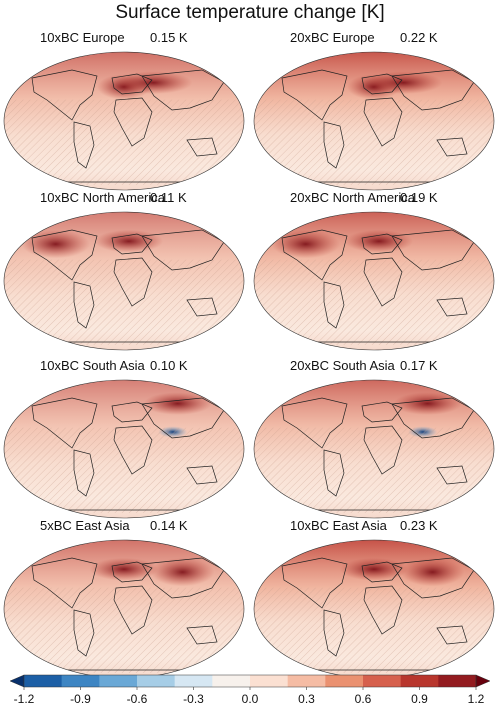 This screenshot has width=500, height=709. Describe the element at coordinates (92, 365) in the screenshot. I see `panel-title: 10xBC South Asia` at that location.